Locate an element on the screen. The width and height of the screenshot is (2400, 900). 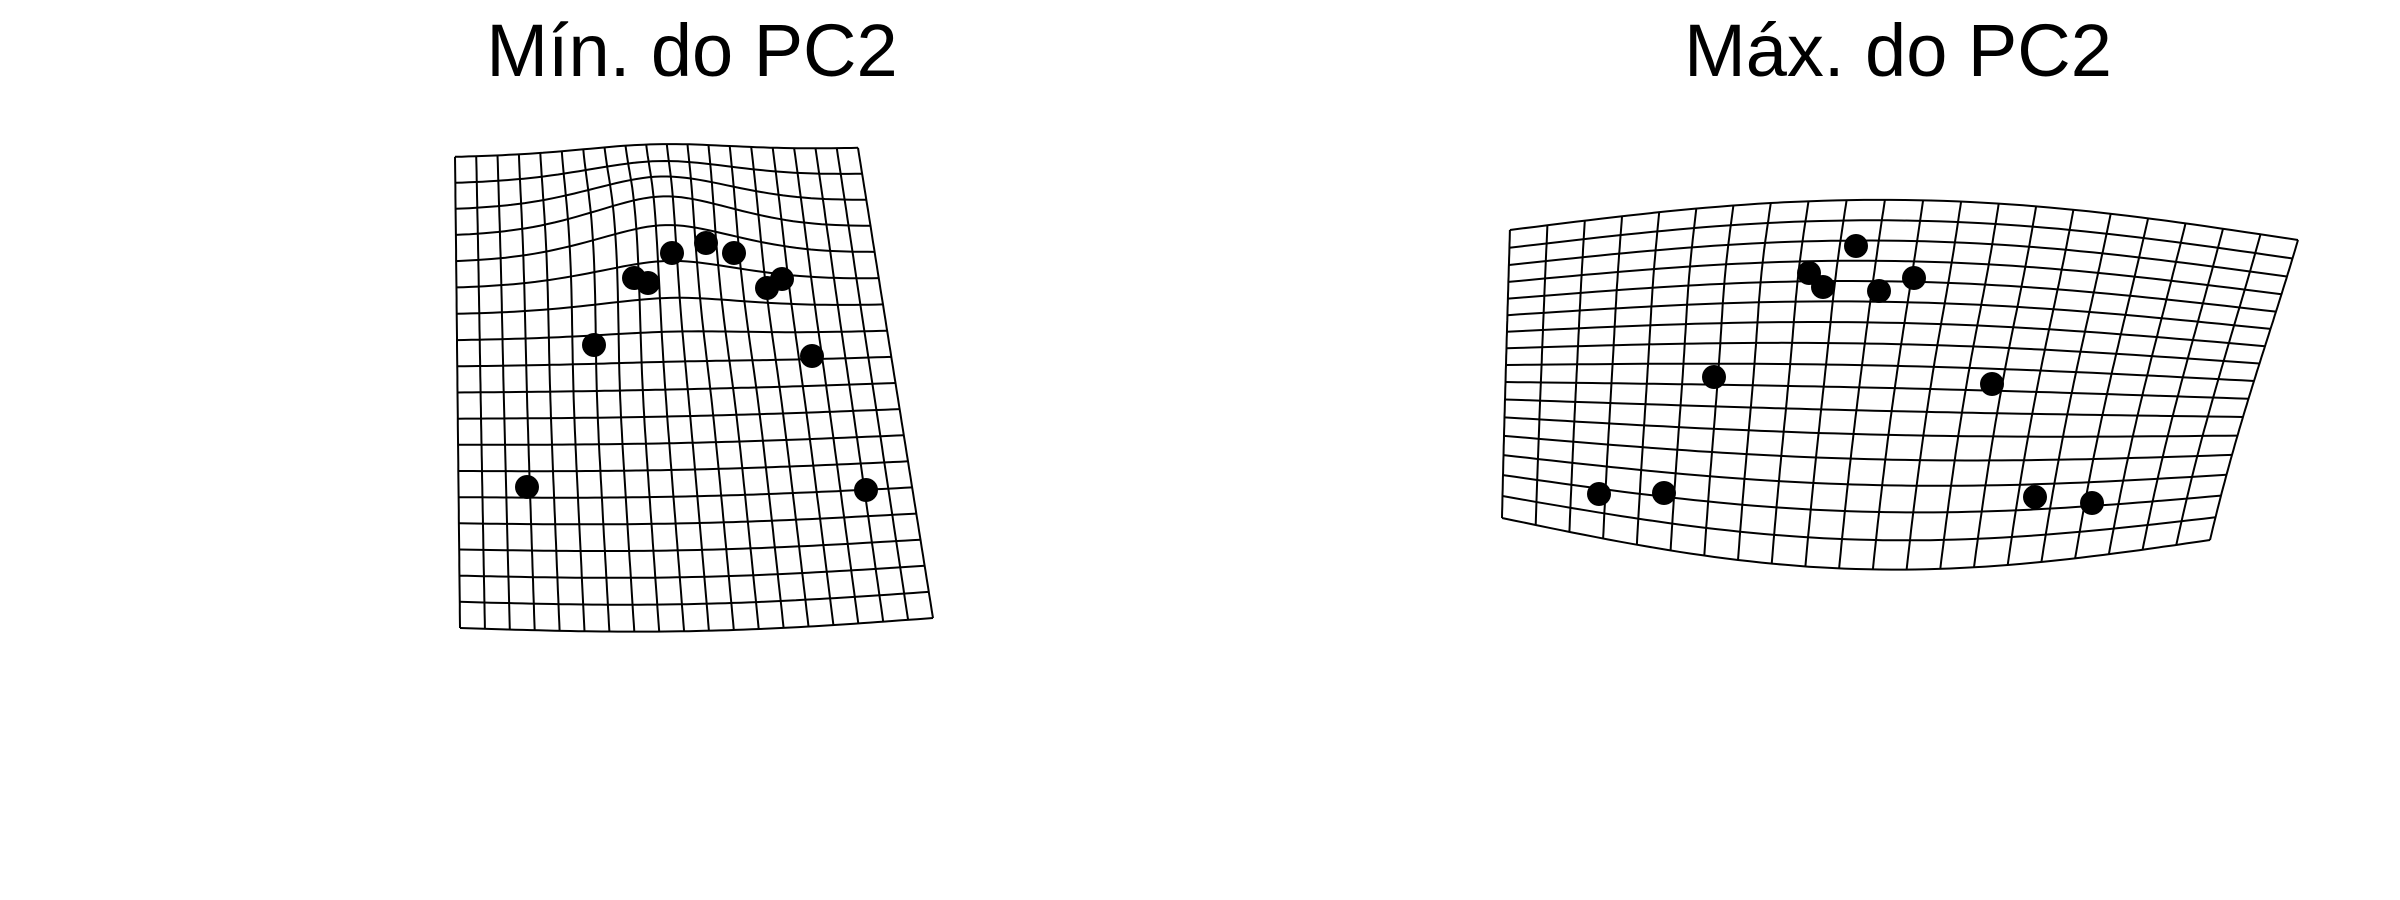
deformation-grid-max-pc2 is located at coordinates (1900, 385).